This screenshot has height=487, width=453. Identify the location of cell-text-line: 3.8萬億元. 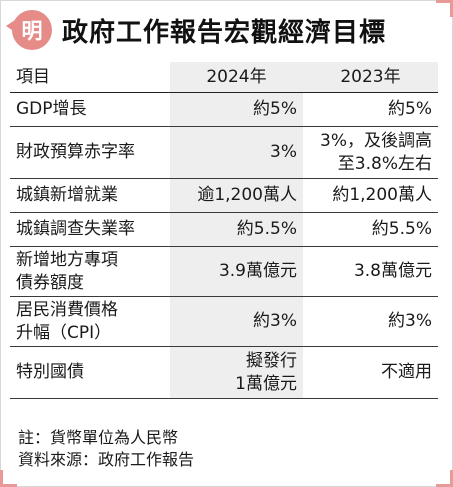
(392, 271).